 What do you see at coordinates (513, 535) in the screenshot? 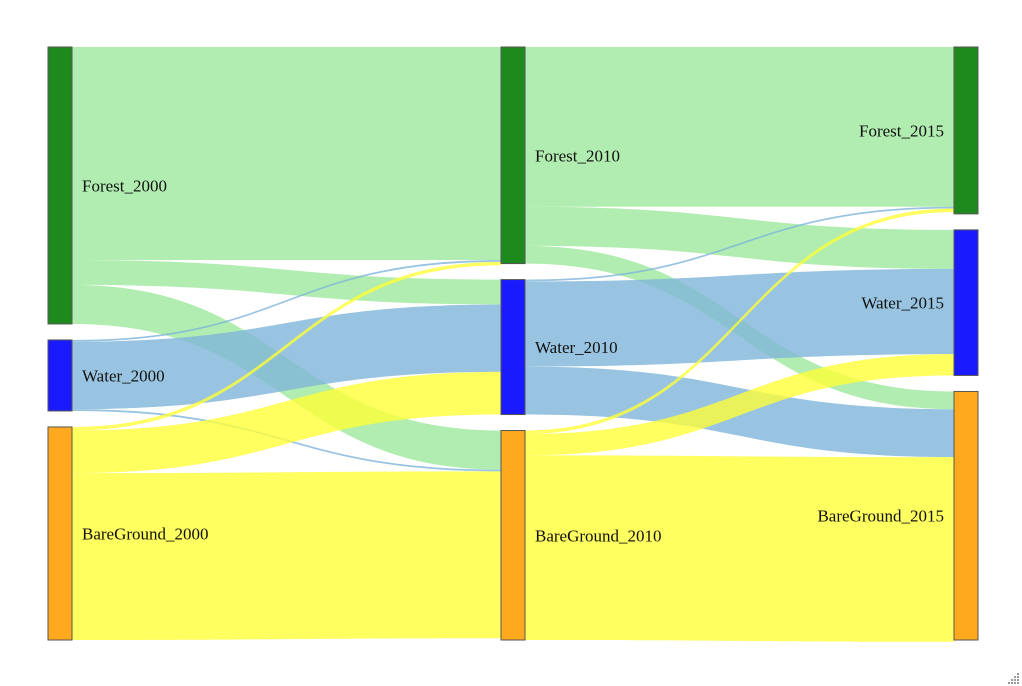
I see `node-BareGround_2010` at bounding box center [513, 535].